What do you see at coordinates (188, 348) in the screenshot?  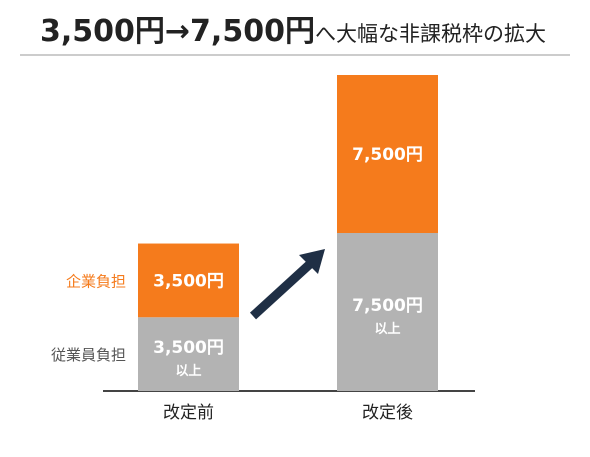 I see `data-label-employee-1: 3,500円` at bounding box center [188, 348].